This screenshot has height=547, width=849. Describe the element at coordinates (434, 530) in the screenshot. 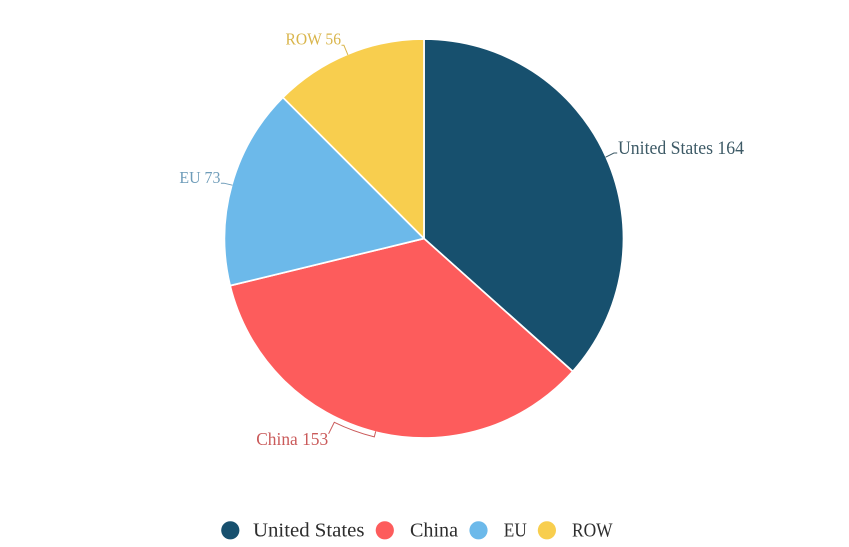

I see `svg-text: China` at that location.